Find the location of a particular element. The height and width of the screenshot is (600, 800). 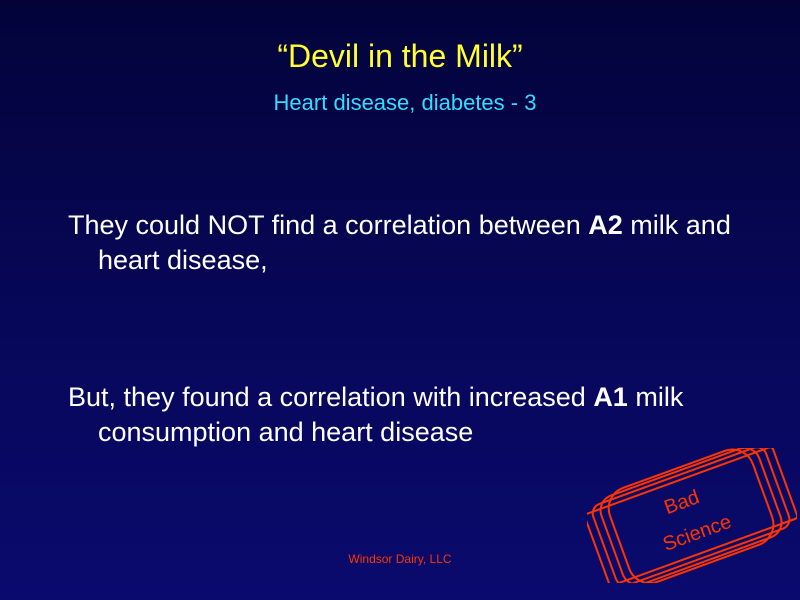

stamp-text-bad: Bad is located at coordinates (681, 502).